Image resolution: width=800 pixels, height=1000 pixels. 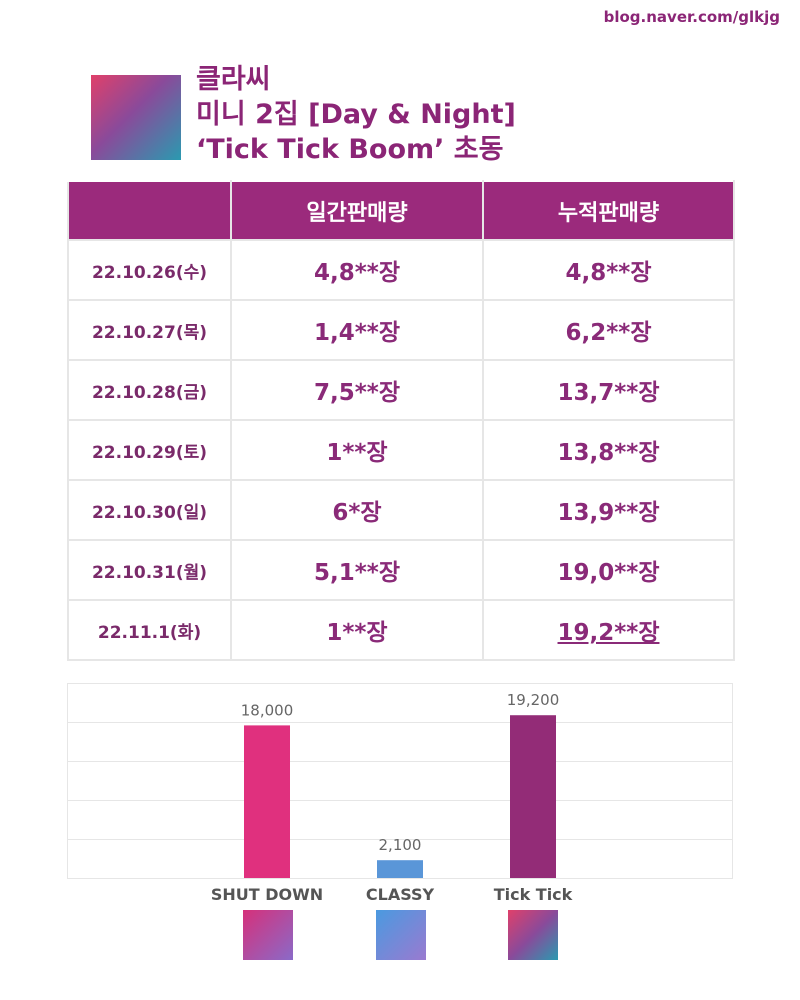 I want to click on sales-cell: 6*장, so click(x=357, y=510).